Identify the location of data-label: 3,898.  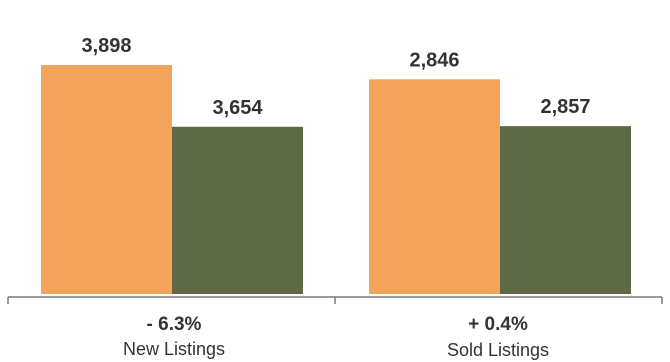
(106, 46).